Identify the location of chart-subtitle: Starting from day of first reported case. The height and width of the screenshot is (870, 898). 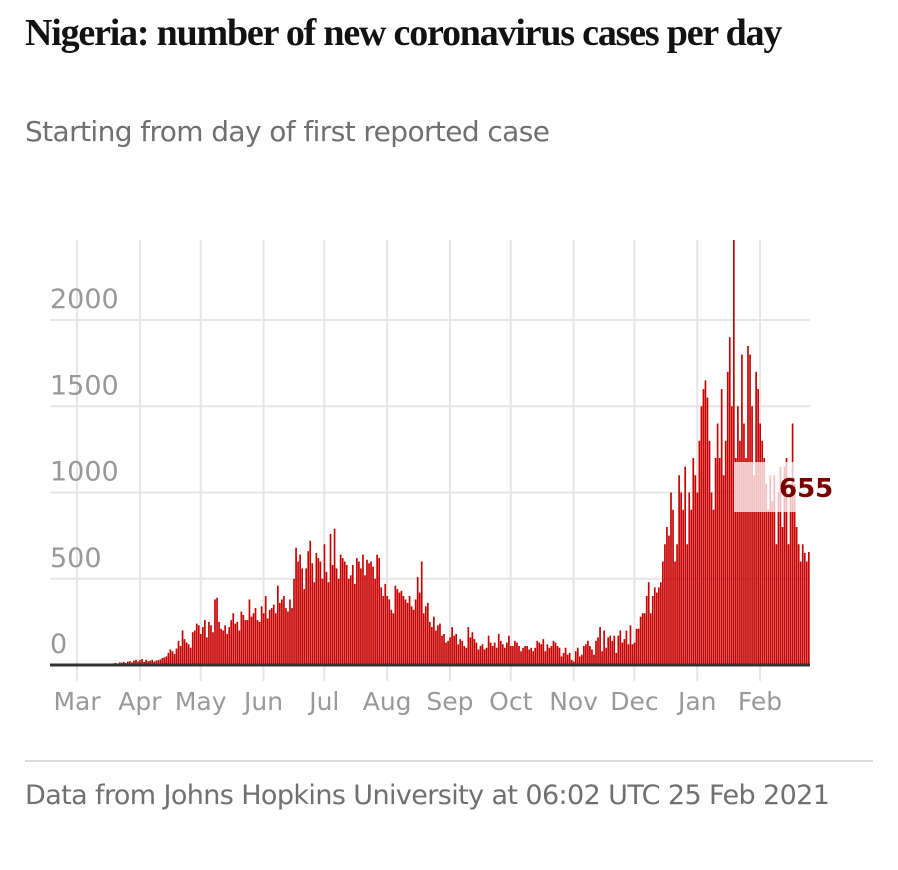
(287, 131).